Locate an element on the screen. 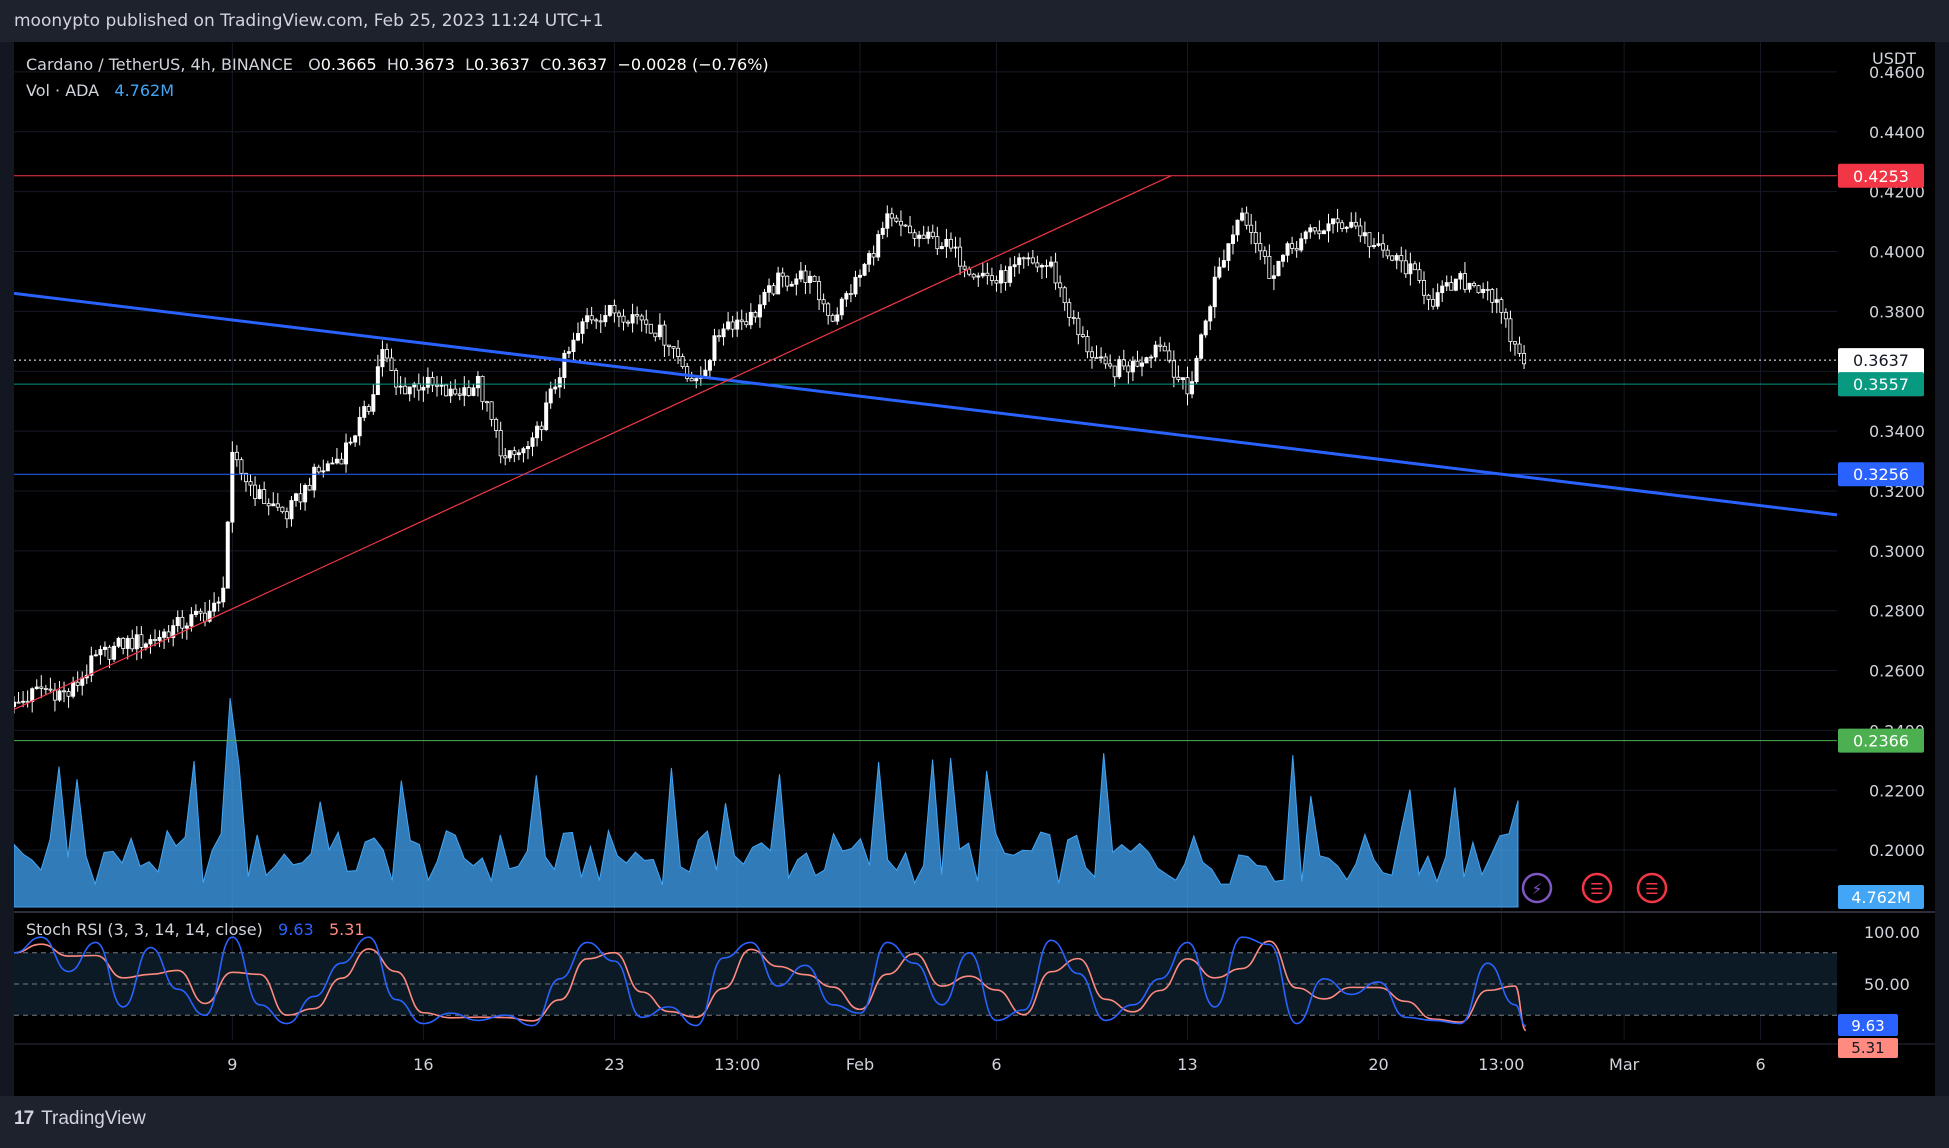 This screenshot has width=1949, height=1148. level-tag-0.3557 is located at coordinates (1881, 384).